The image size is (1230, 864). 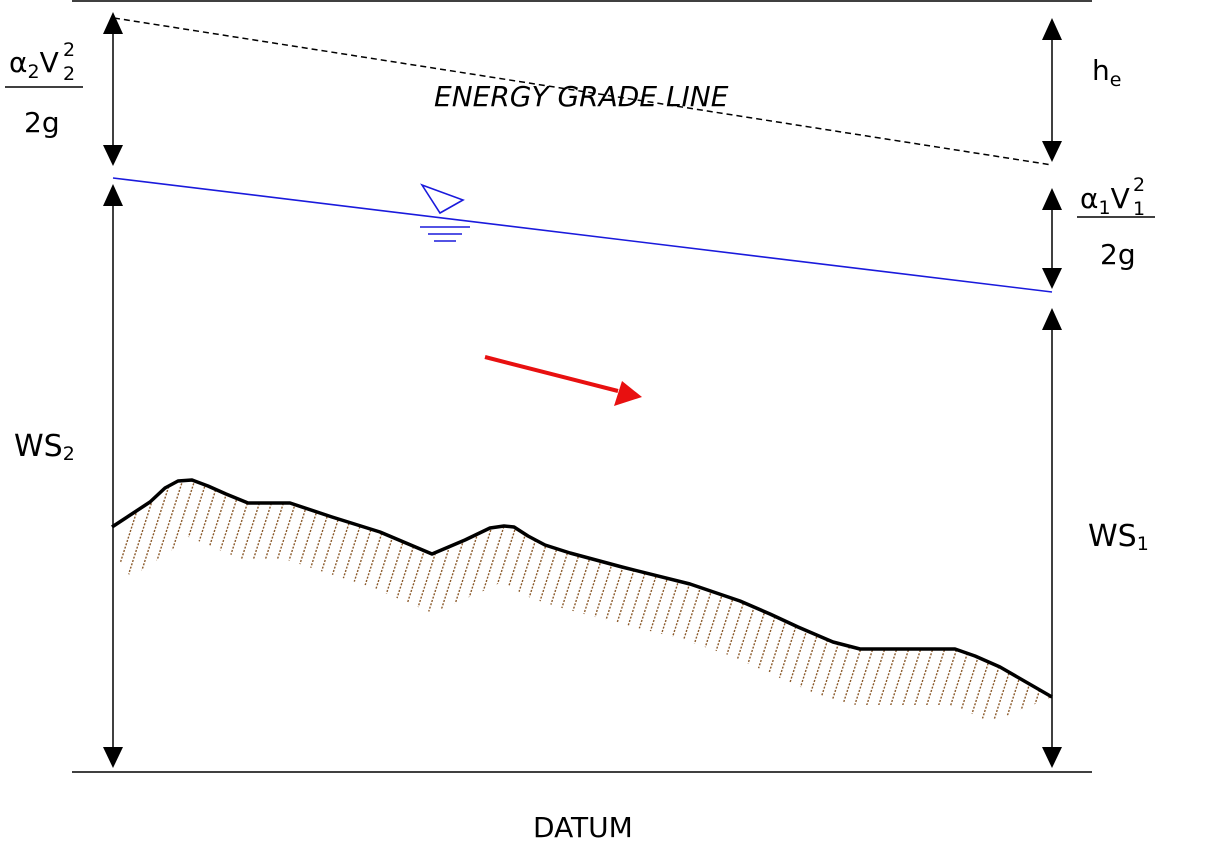 What do you see at coordinates (44, 89) in the screenshot?
I see `left-velocity-head-label: α2V 2 2 2g` at bounding box center [44, 89].